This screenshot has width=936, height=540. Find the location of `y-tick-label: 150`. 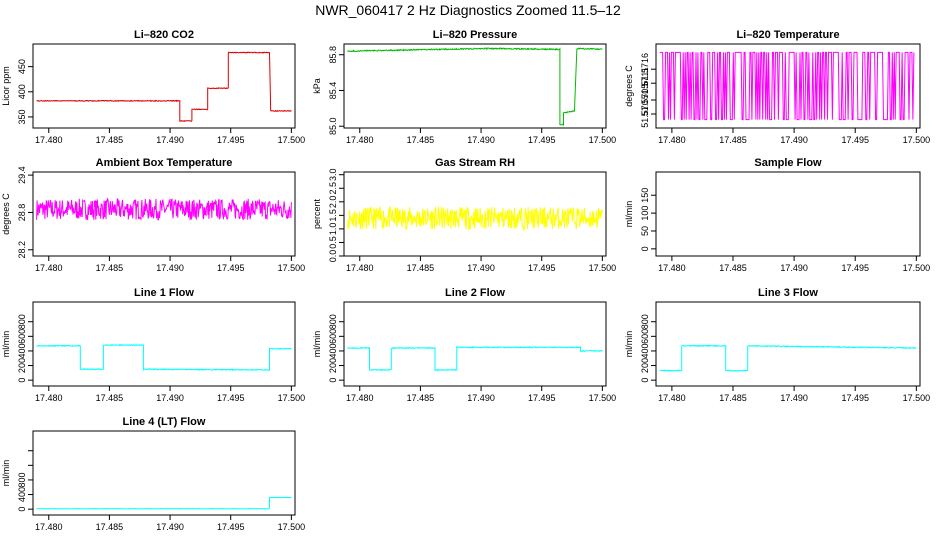

y-tick-label: 150 is located at coordinates (645, 195).